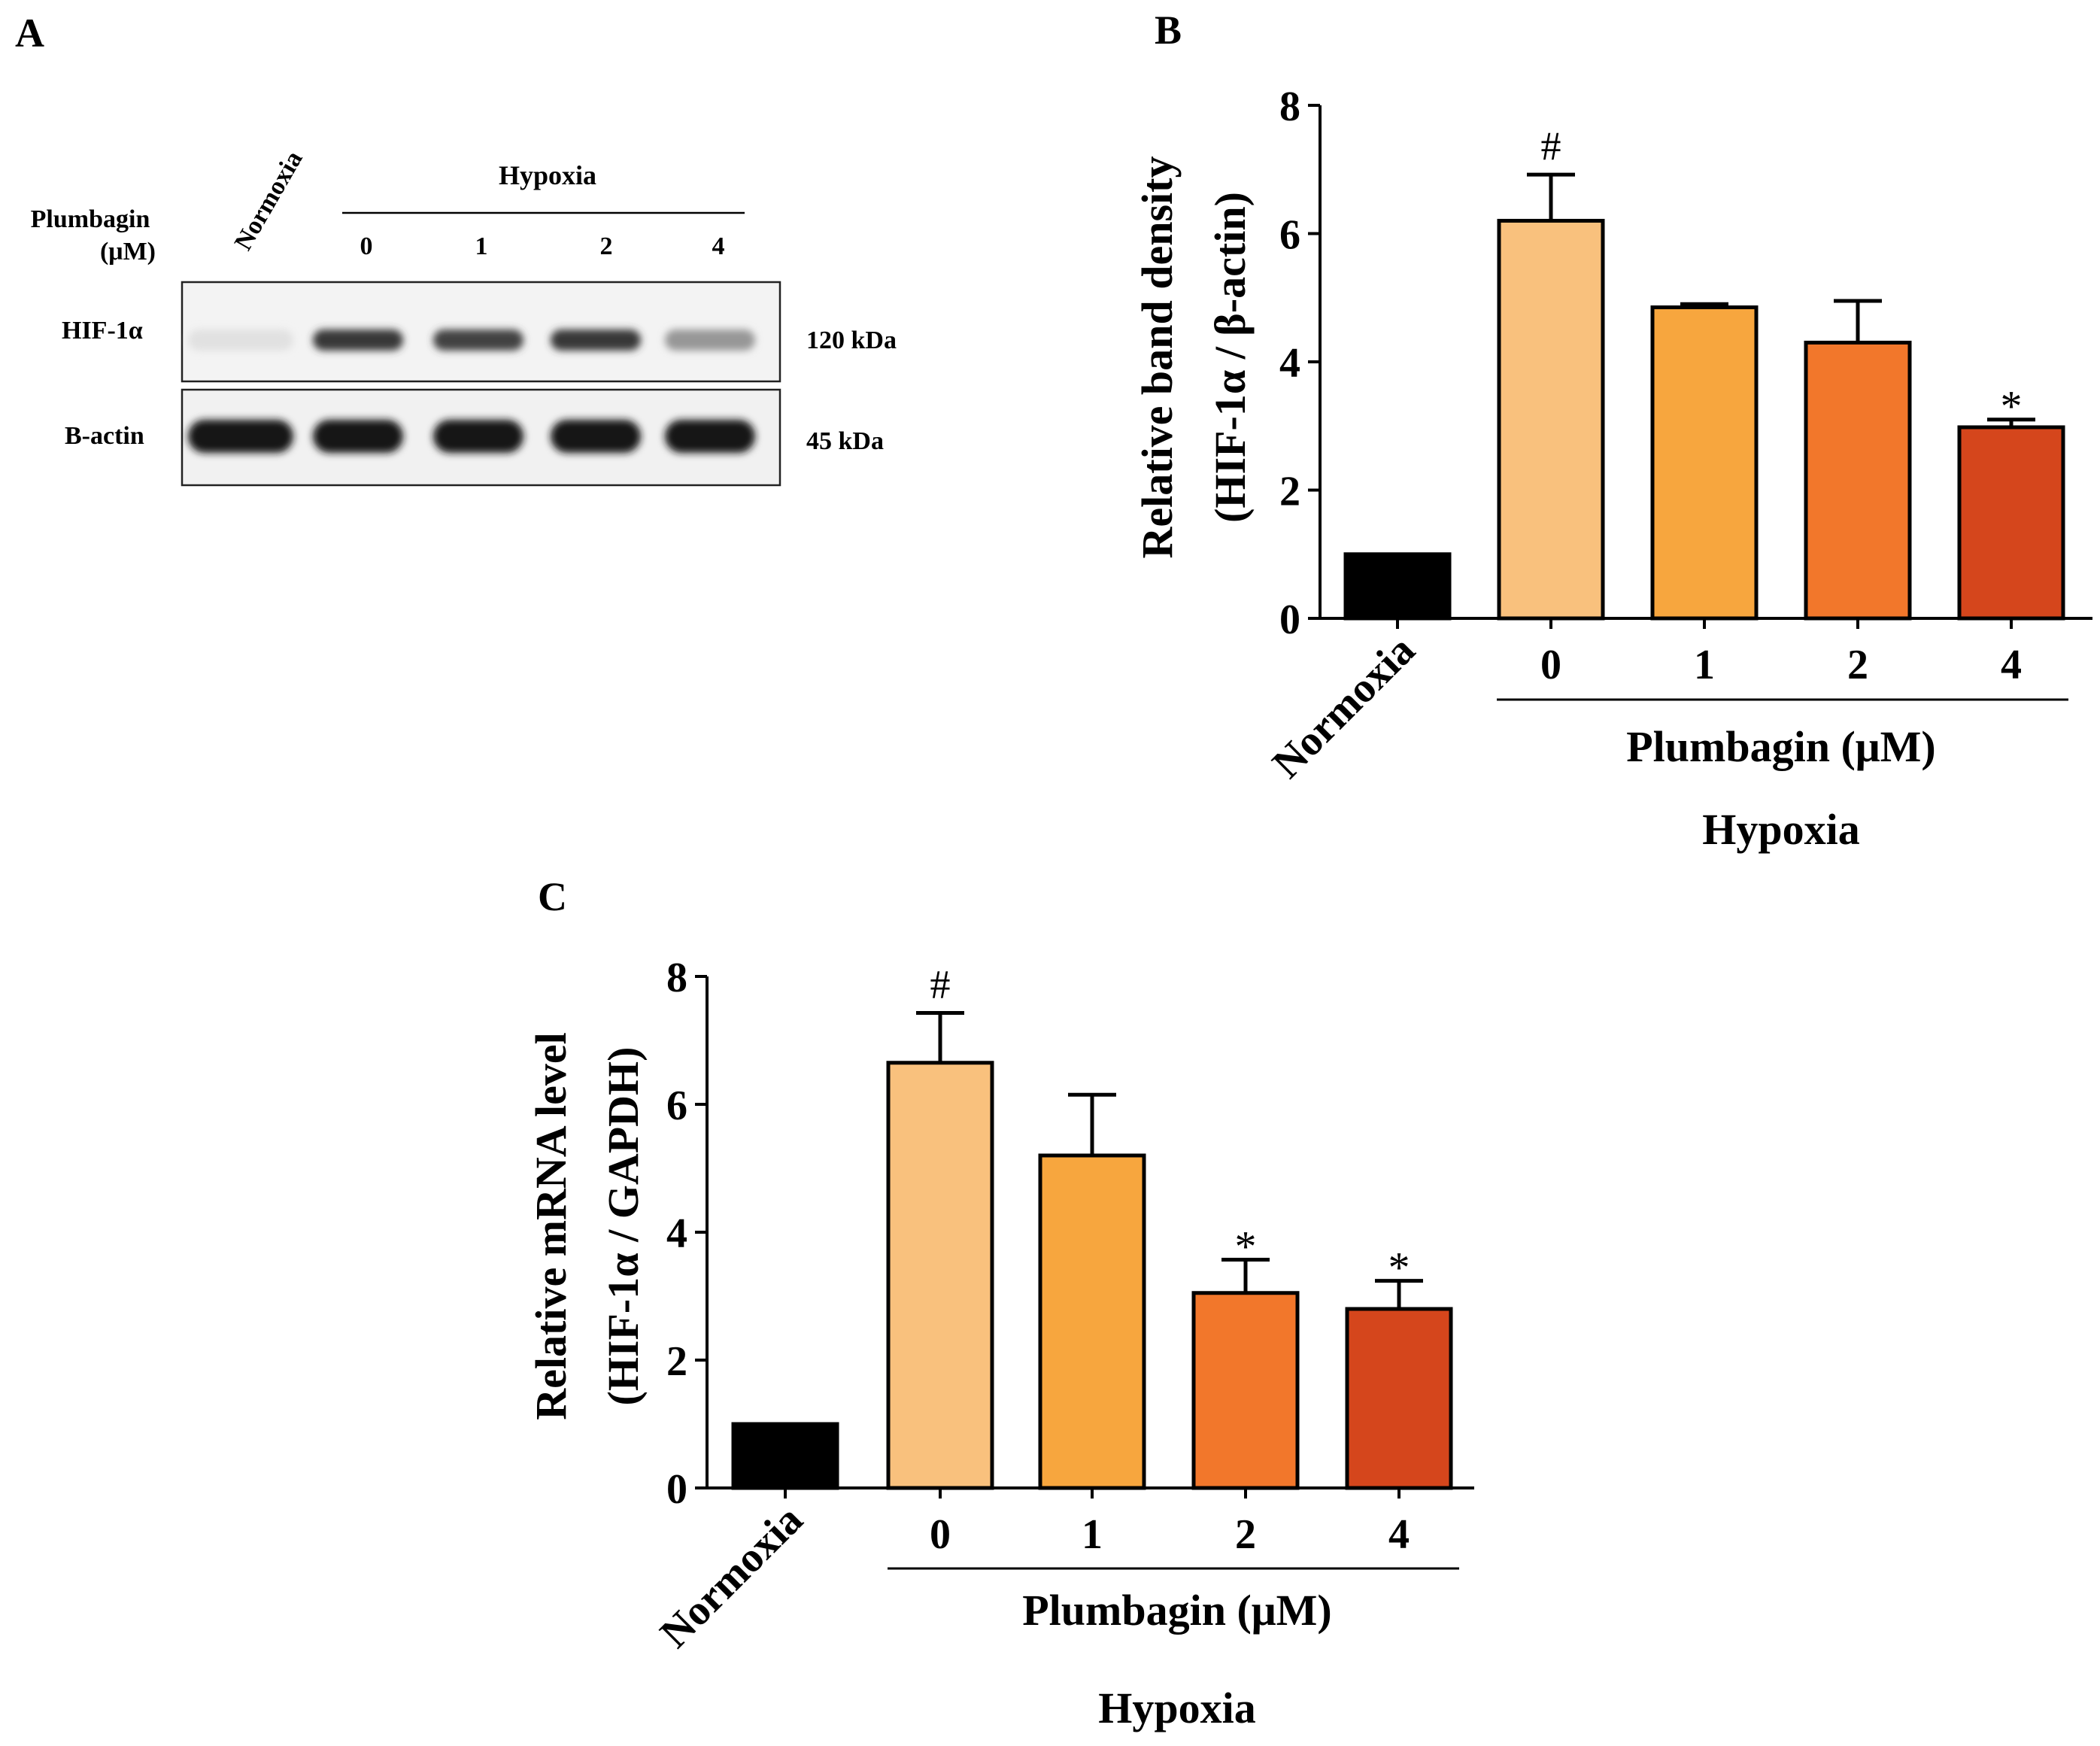 This screenshot has width=2100, height=1746. What do you see at coordinates (1399, 1267) in the screenshot?
I see `panel-c-annotation-4: *` at bounding box center [1399, 1267].